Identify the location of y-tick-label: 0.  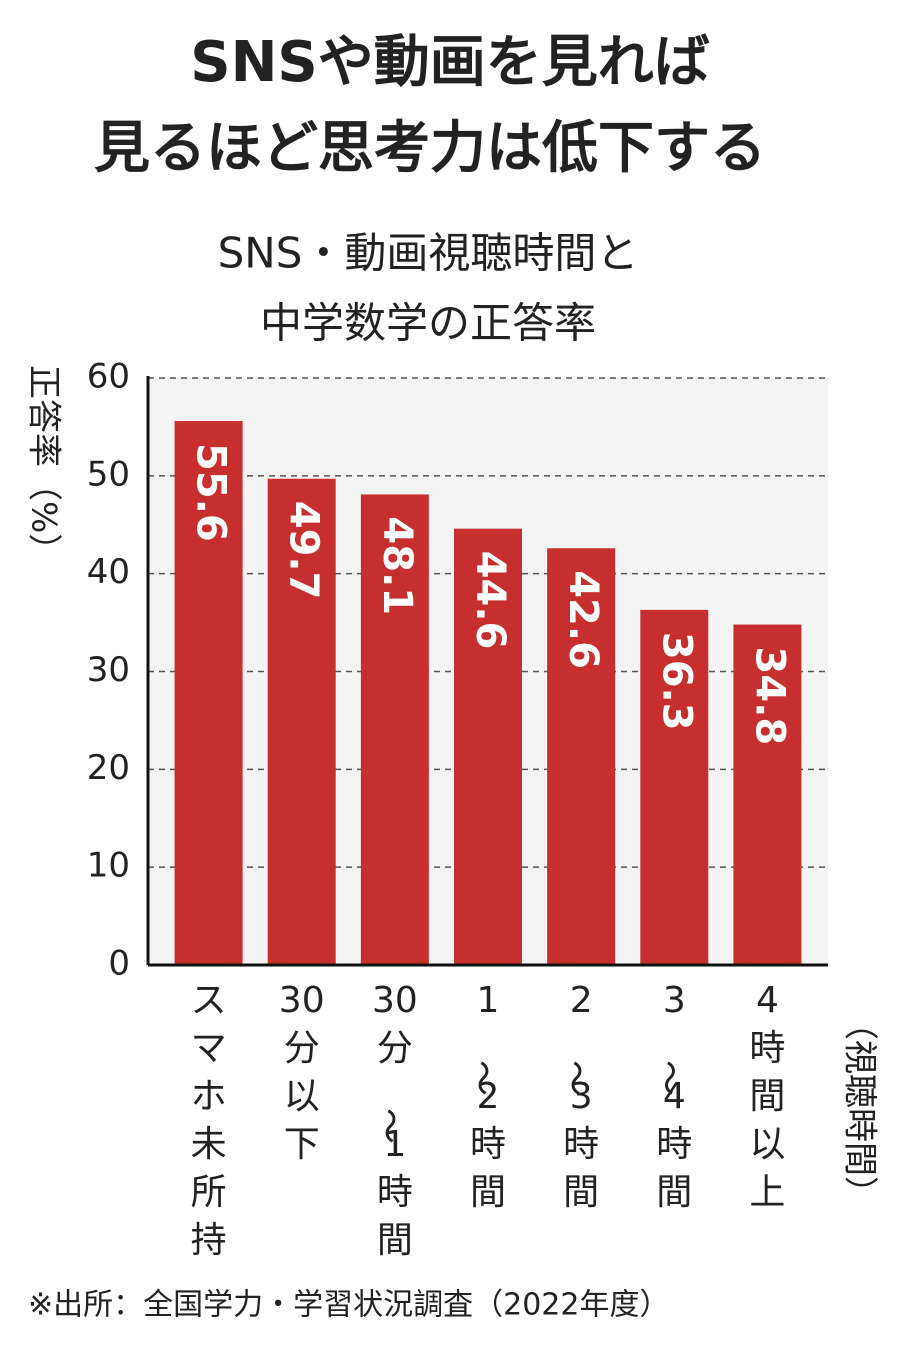
(119, 964).